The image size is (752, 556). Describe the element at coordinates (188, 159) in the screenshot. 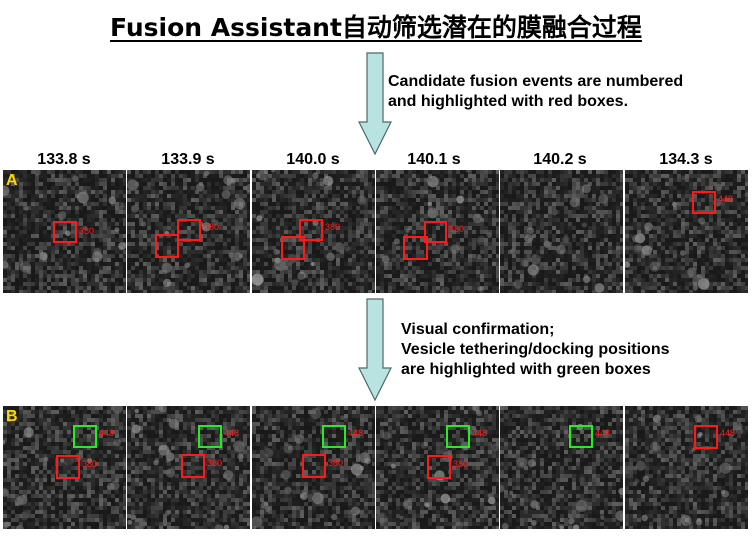

I see `time-label: 133.9 s` at that location.